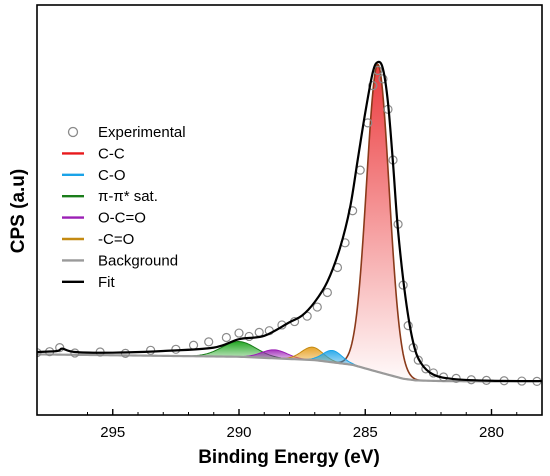 Image resolution: width=550 pixels, height=476 pixels. Describe the element at coordinates (128, 196) in the screenshot. I see `legend-label-sat: π-π* sat.` at that location.